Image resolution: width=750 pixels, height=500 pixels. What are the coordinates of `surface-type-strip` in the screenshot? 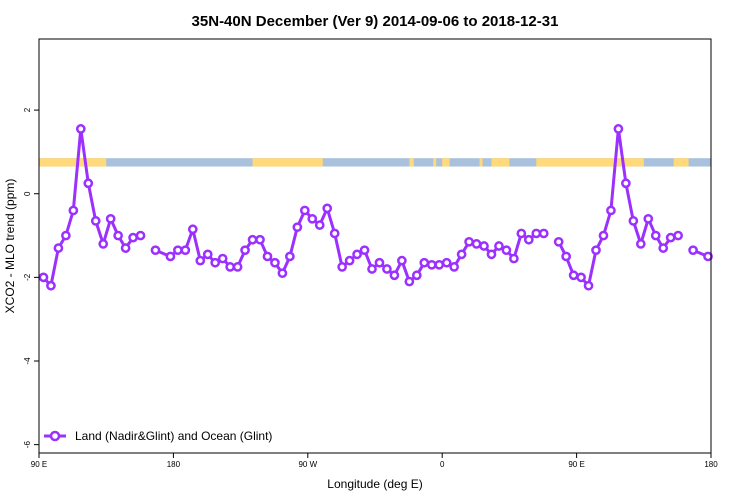 It's located at (375, 162).